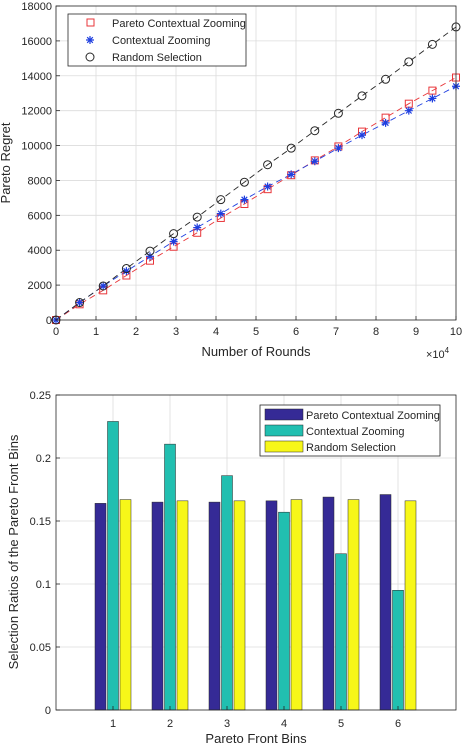 This screenshot has height=746, width=462. Describe the element at coordinates (376, 332) in the screenshot. I see `top-x-tick-label: 8` at that location.